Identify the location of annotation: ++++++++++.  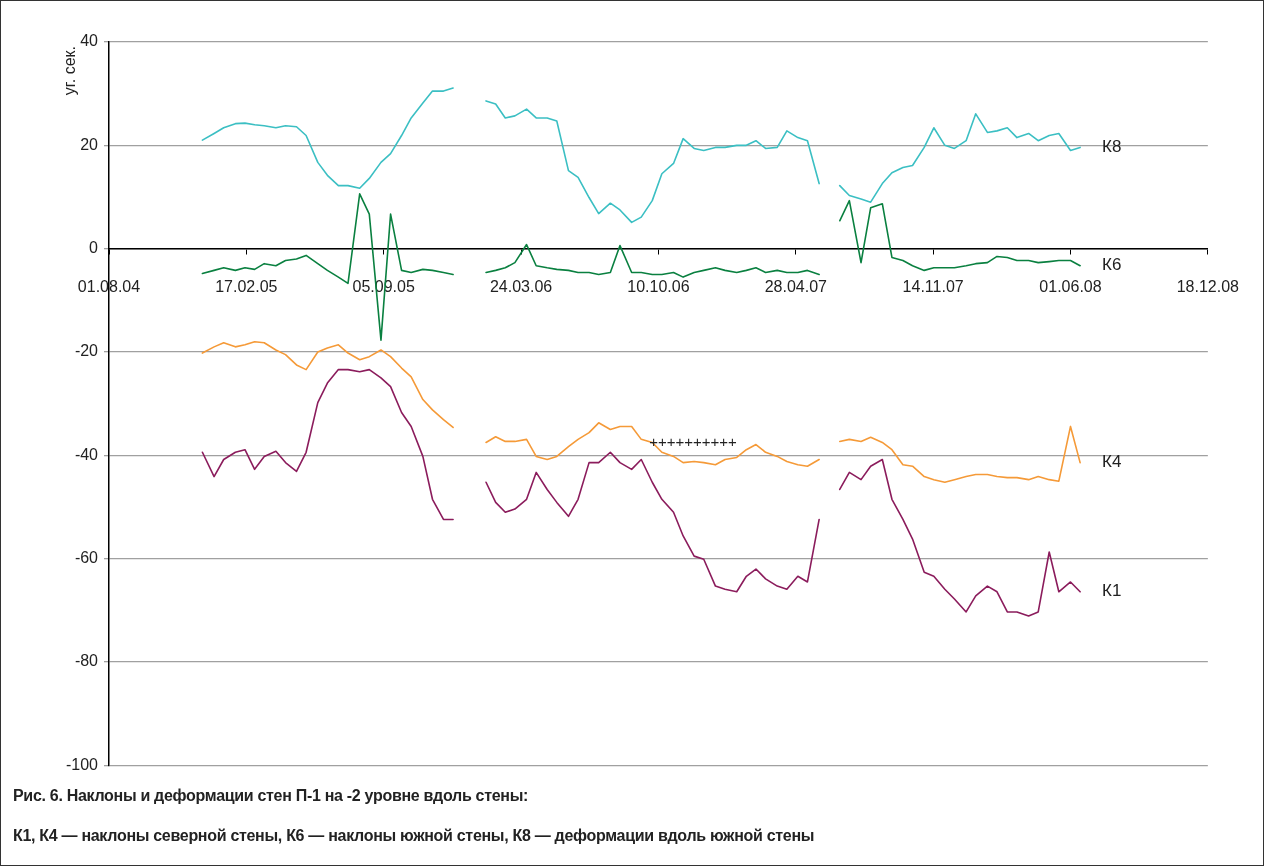
(693, 442).